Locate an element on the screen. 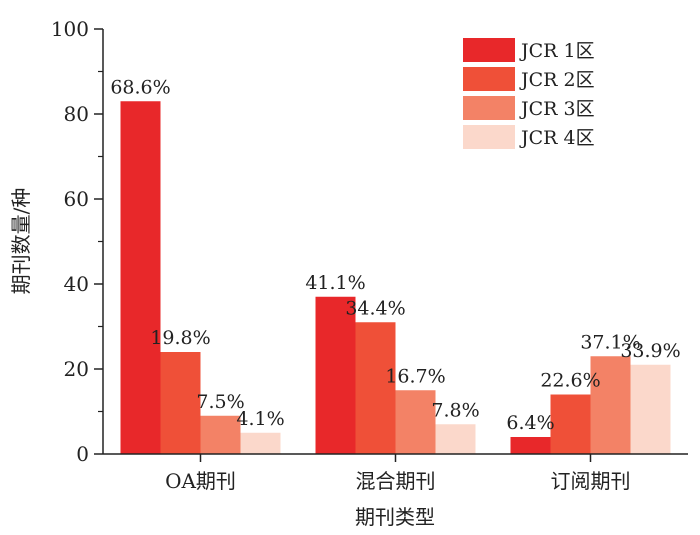  x-axis-title: 期刊类型 is located at coordinates (395, 517).